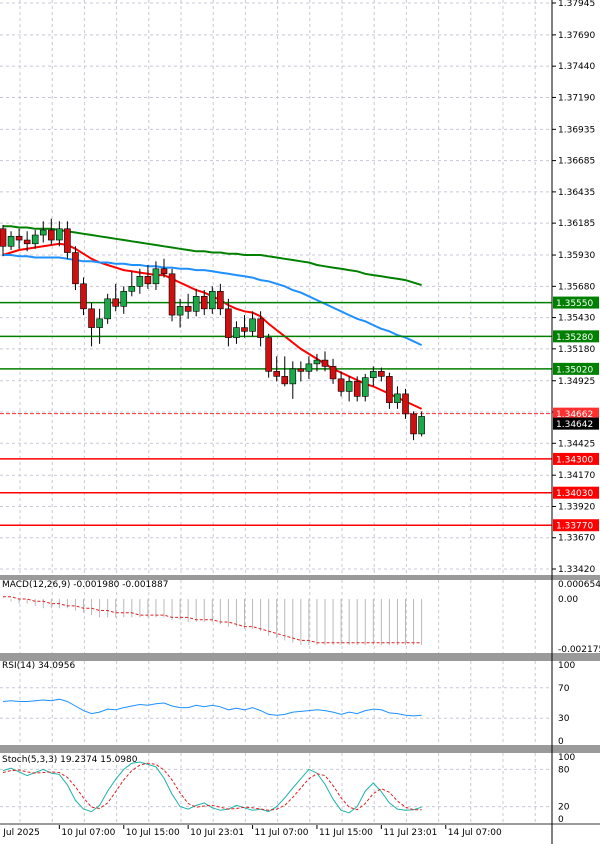  I want to click on rsi-tick-label: 100, so click(566, 666).